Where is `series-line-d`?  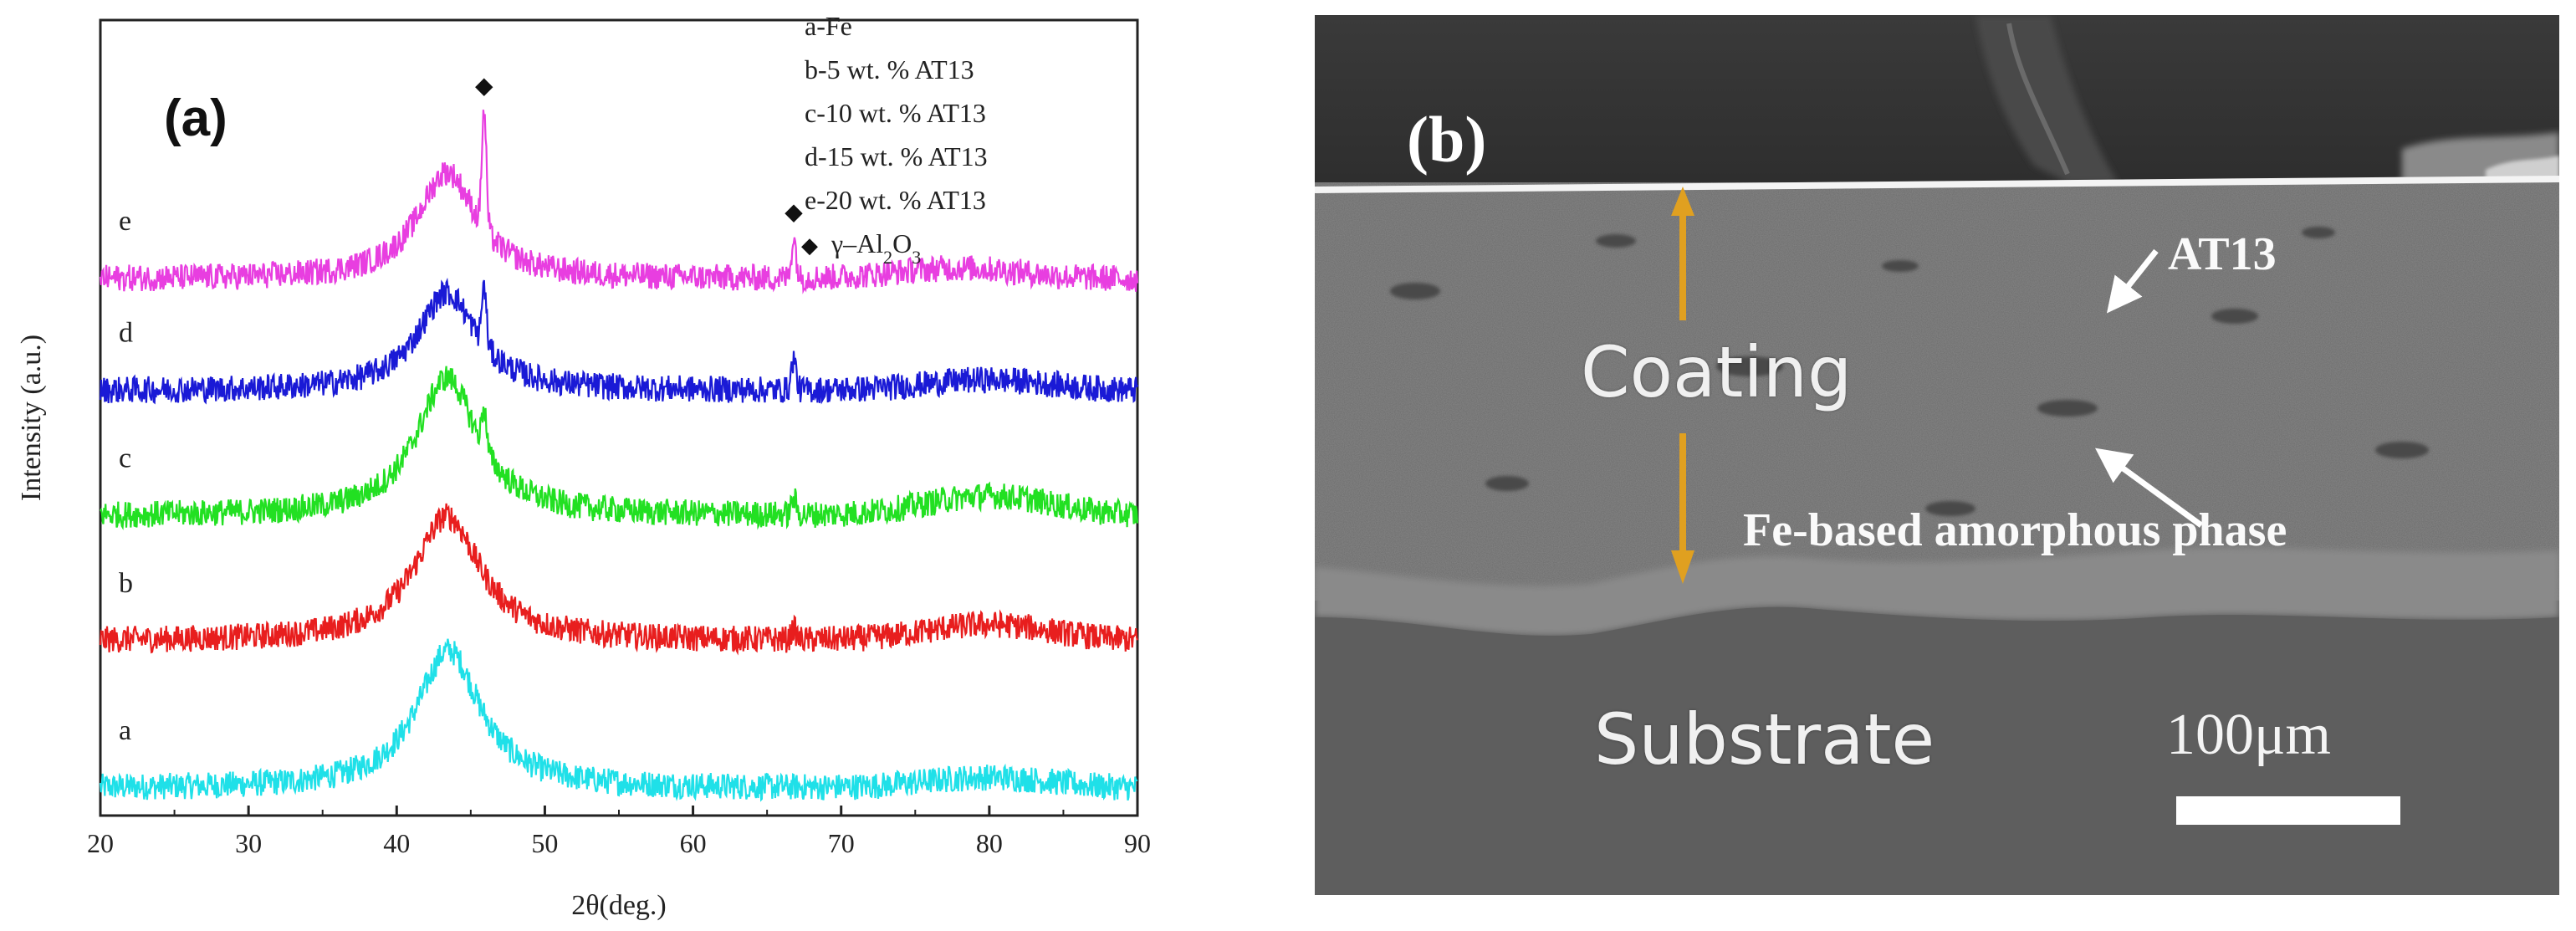
series-line-d is located at coordinates (619, 341).